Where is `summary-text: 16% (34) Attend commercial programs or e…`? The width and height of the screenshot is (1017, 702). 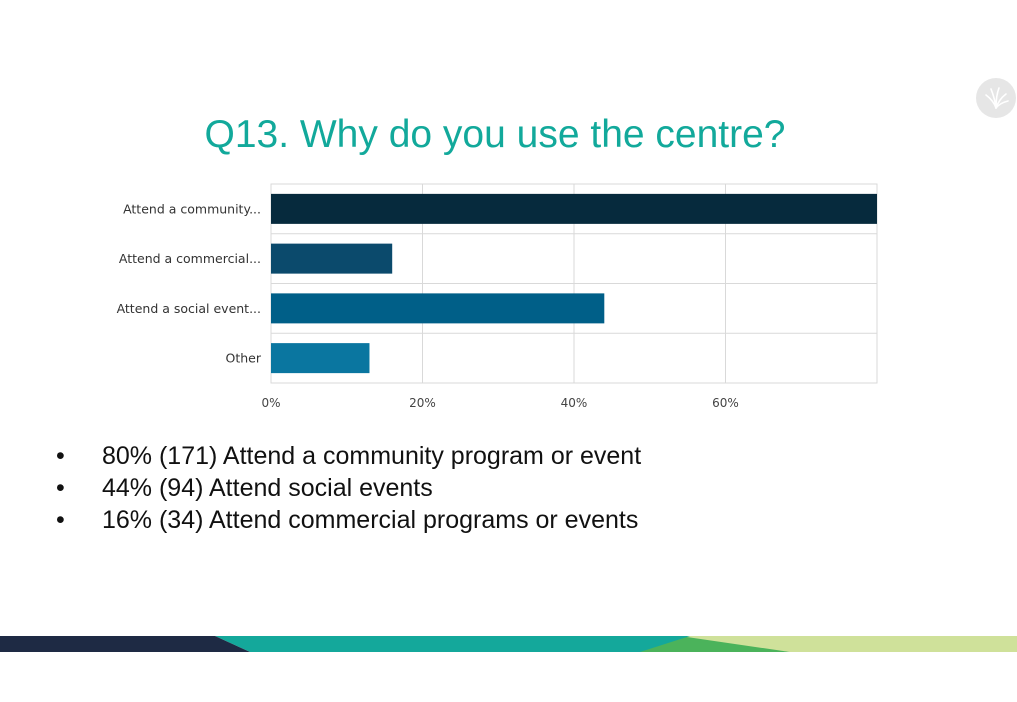 summary-text: 16% (34) Attend commercial programs or e… is located at coordinates (370, 520).